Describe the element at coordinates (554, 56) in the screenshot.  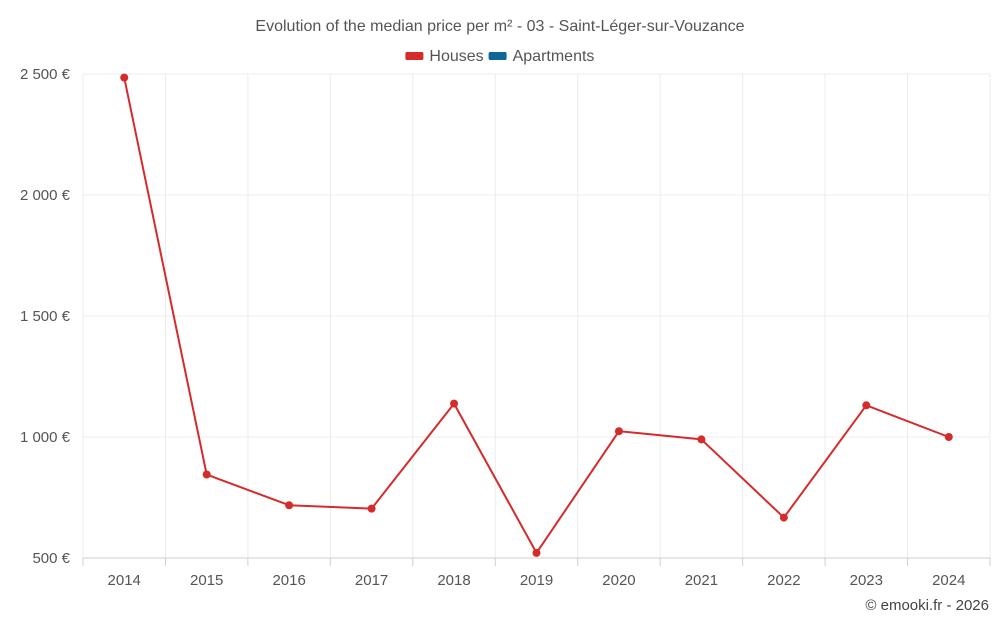
I see `legend-label: Apartments` at that location.